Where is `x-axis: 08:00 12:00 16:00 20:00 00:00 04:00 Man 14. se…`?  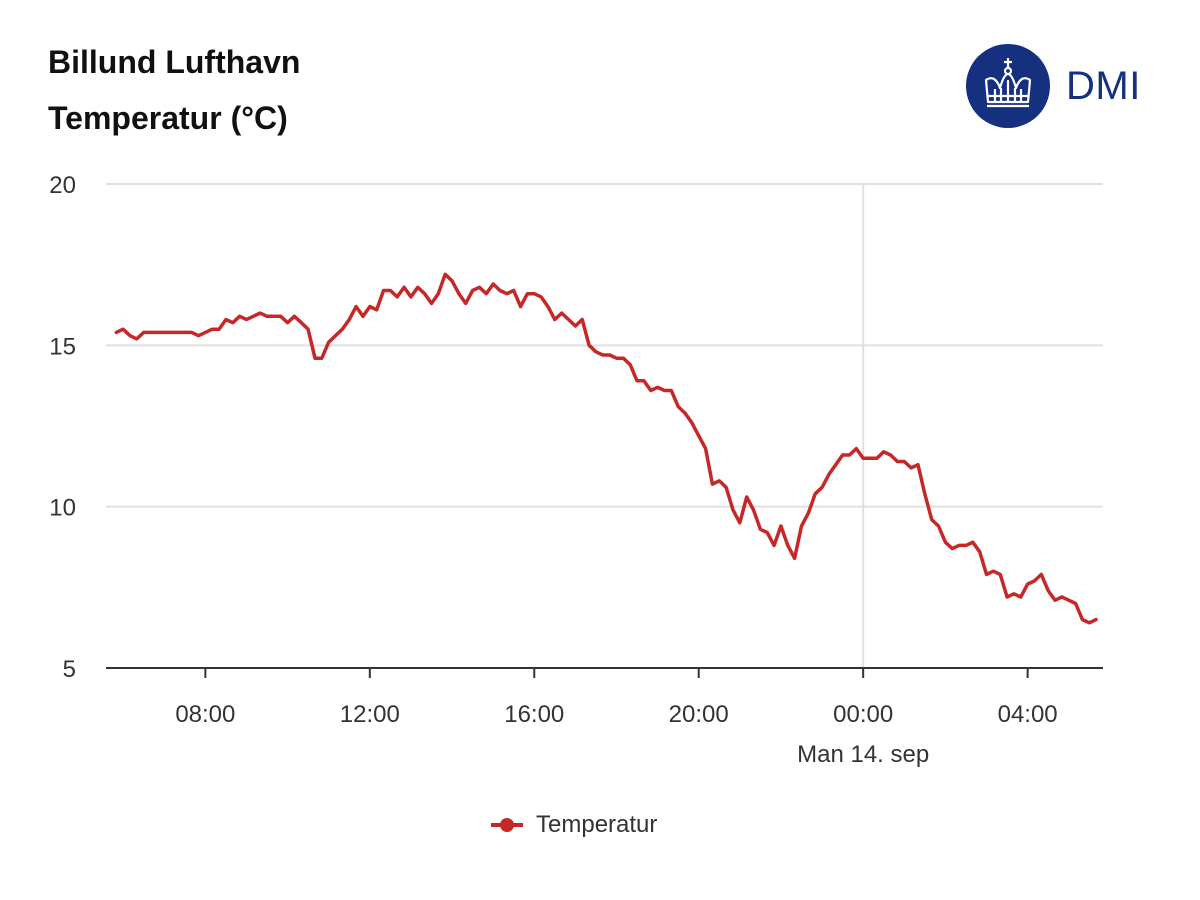 x-axis: 08:00 12:00 16:00 20:00 00:00 04:00 Man 14. se… is located at coordinates (604, 717).